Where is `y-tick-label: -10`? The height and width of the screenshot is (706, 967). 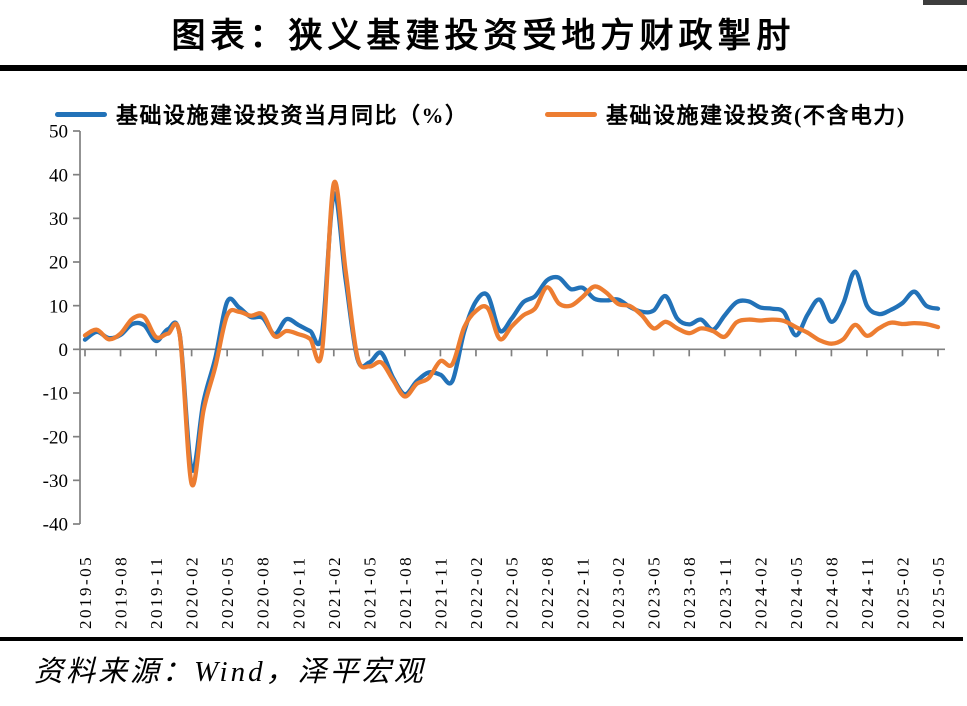
y-tick-label: -10 is located at coordinates (55, 394).